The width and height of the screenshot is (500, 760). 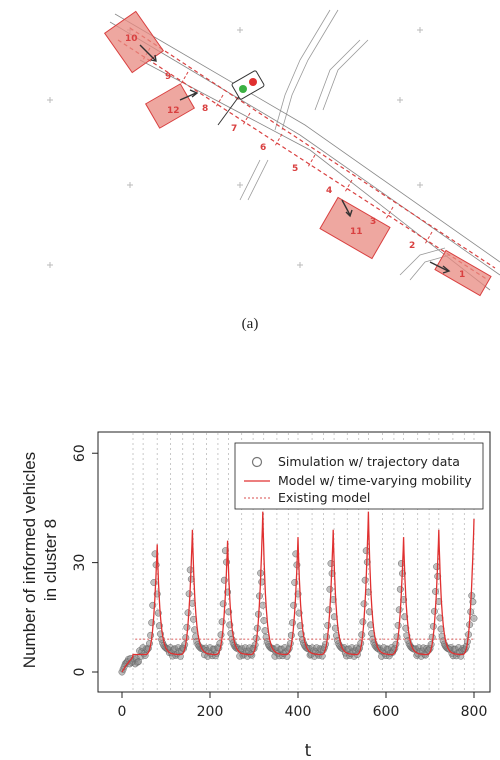 What do you see at coordinates (80, 453) in the screenshot?
I see `y-tick-label: 60` at bounding box center [80, 453].